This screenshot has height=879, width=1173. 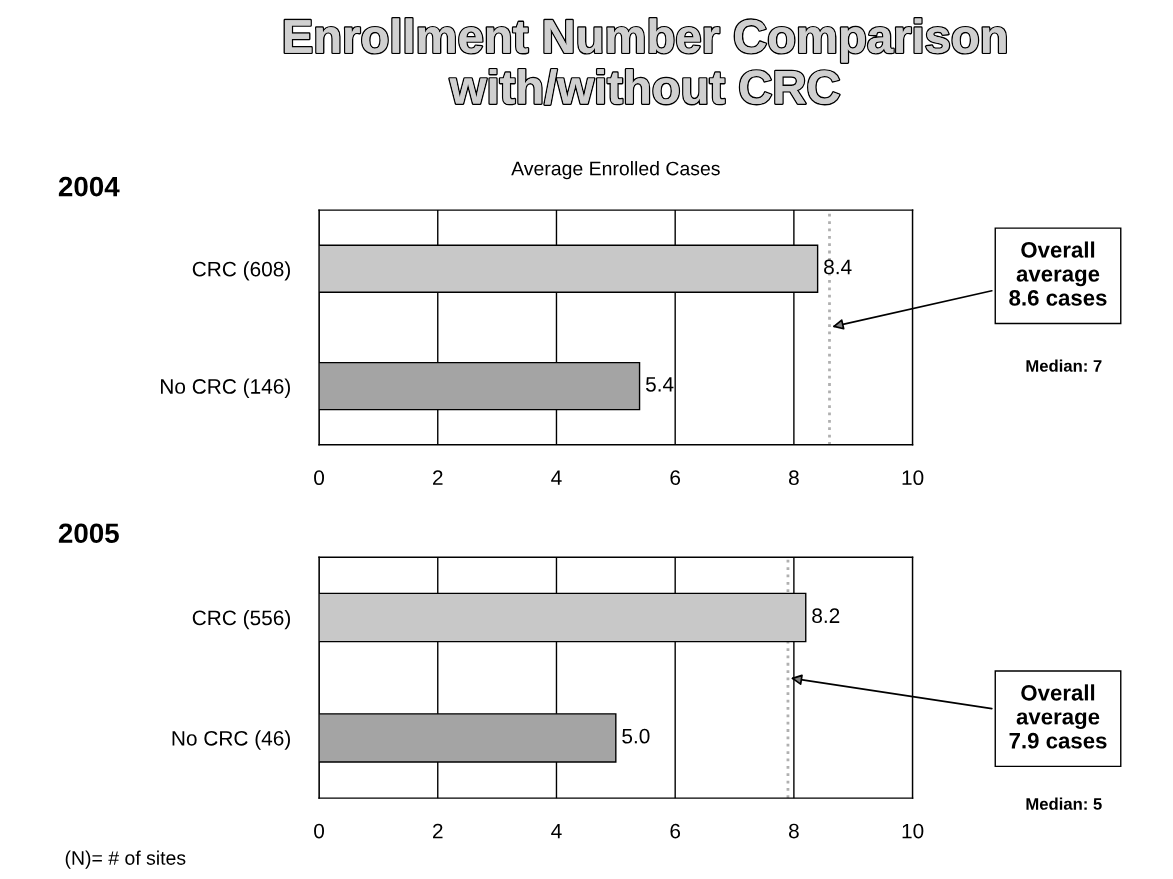 I want to click on ref-line-label: Overall average 7.9 cases, so click(x=1058, y=716).